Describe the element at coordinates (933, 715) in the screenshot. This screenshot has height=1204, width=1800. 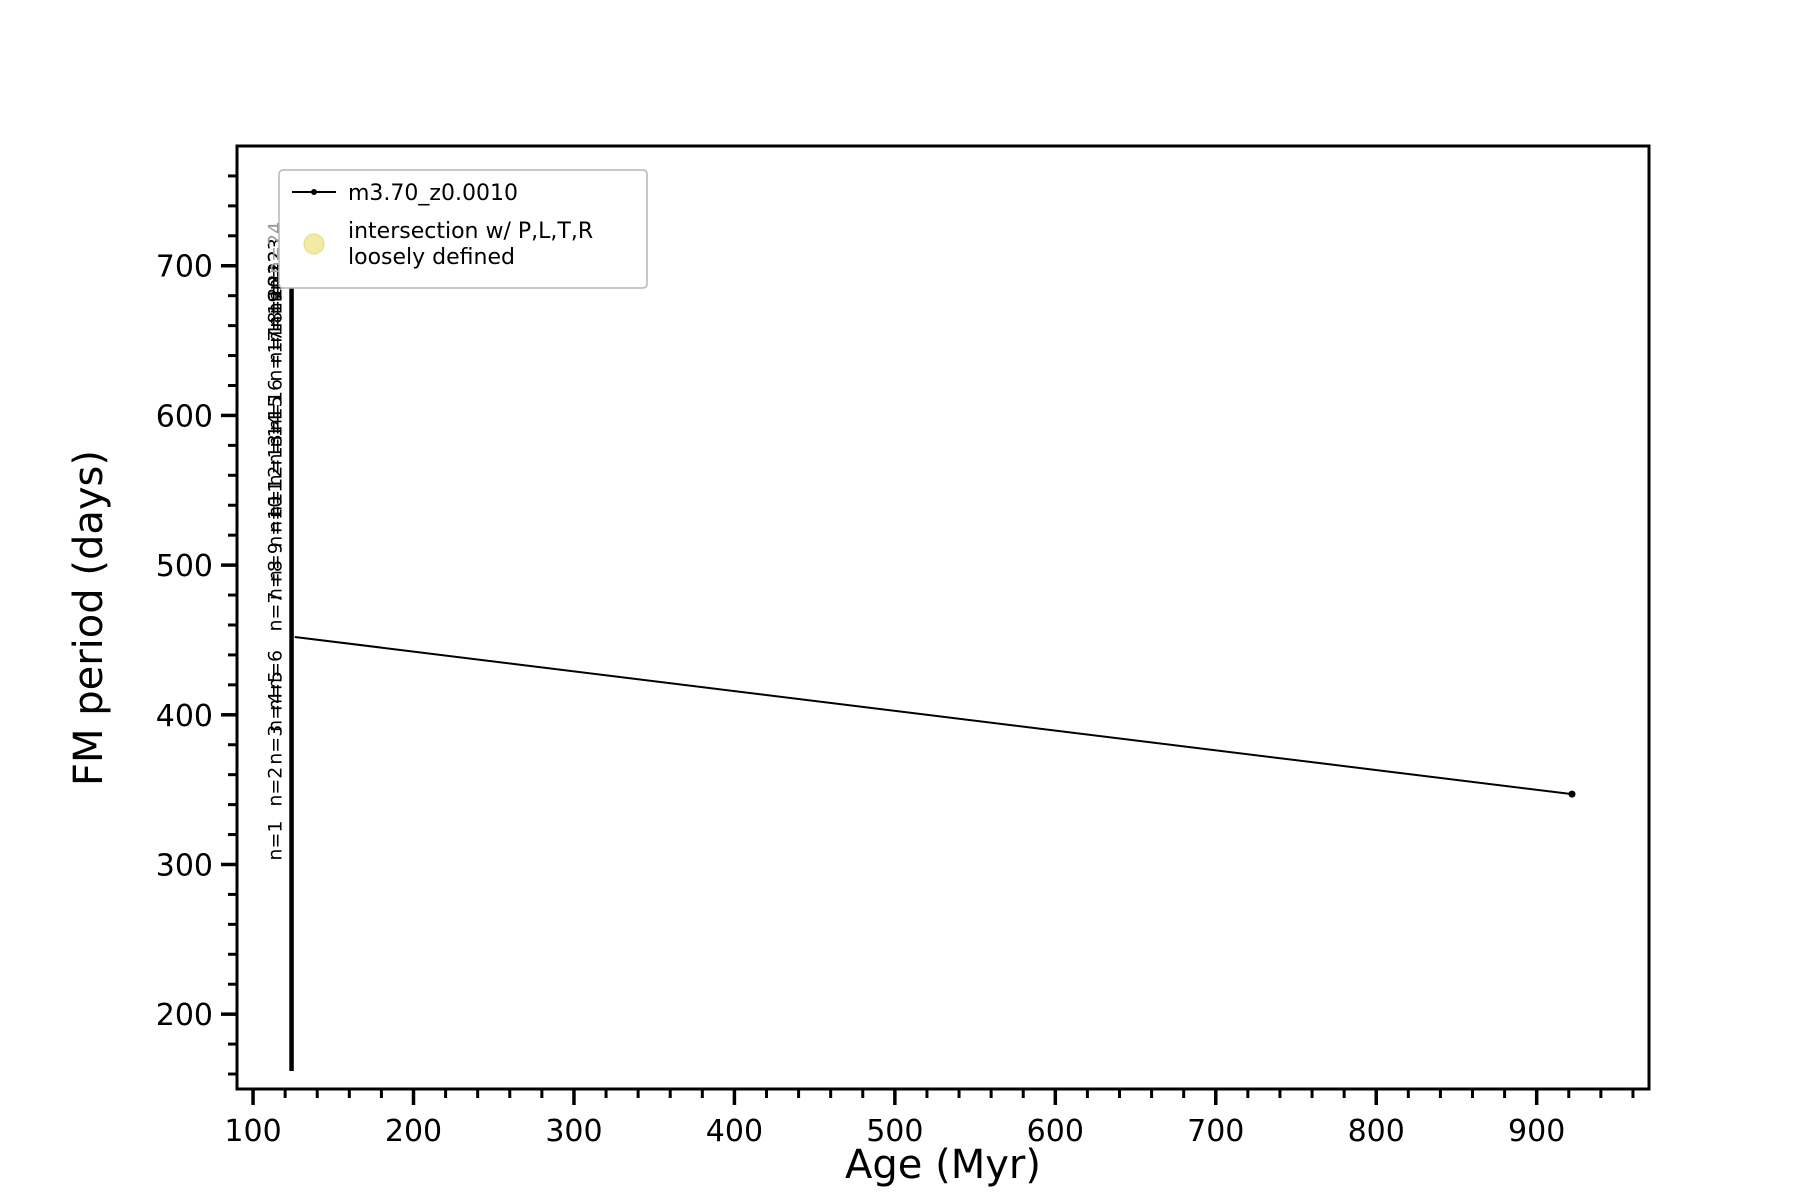
I see `series-line` at that location.